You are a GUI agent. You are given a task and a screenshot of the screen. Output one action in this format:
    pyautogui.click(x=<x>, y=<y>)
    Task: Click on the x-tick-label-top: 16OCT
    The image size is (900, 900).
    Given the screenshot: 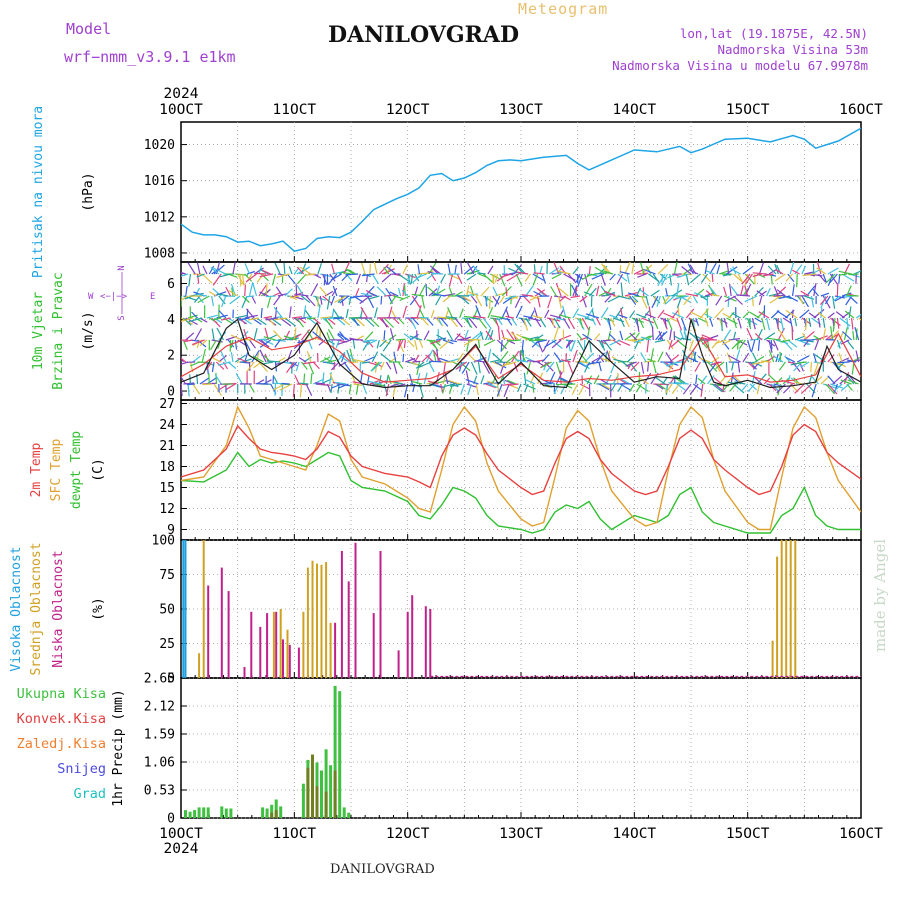 What is the action you would take?
    pyautogui.click(x=861, y=110)
    